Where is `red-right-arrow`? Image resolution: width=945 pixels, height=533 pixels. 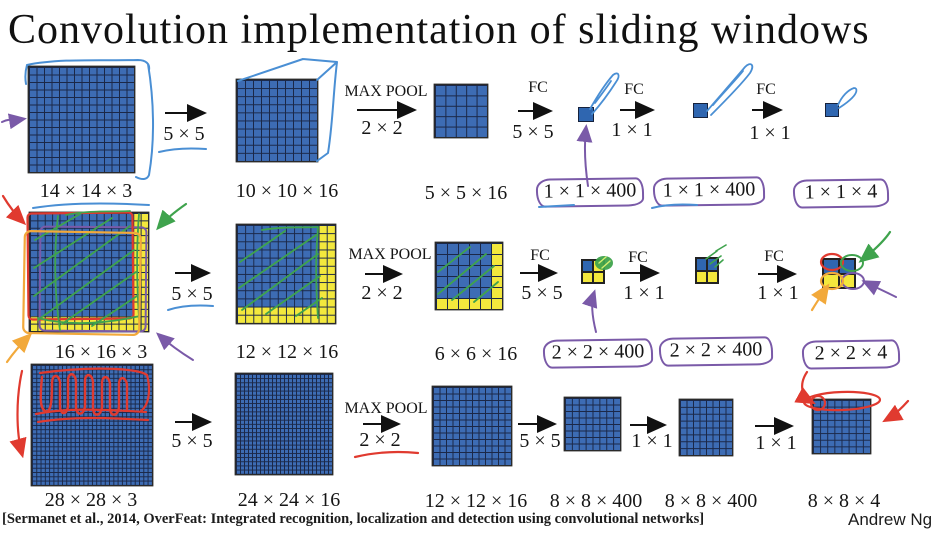
red-right-arrow is located at coordinates (896, 411).